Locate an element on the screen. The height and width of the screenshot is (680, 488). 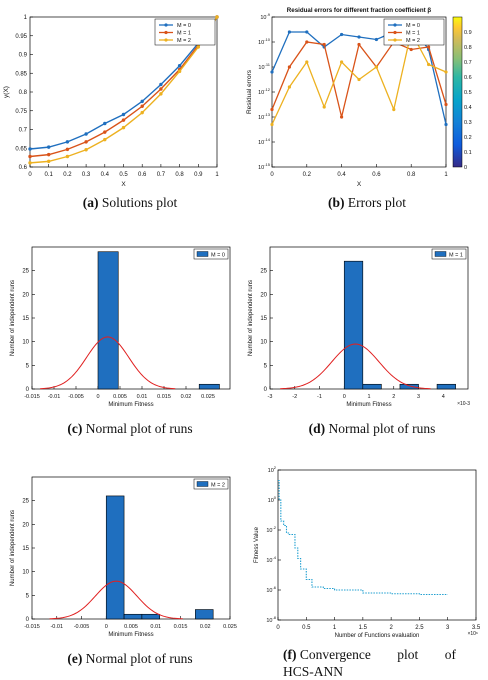
y-tick-label: 10⁻¹⁰ is located at coordinates (264, 41).